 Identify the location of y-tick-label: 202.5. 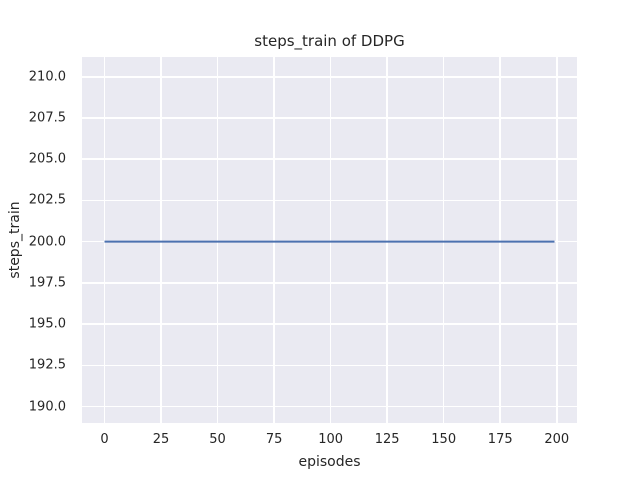
(47, 200).